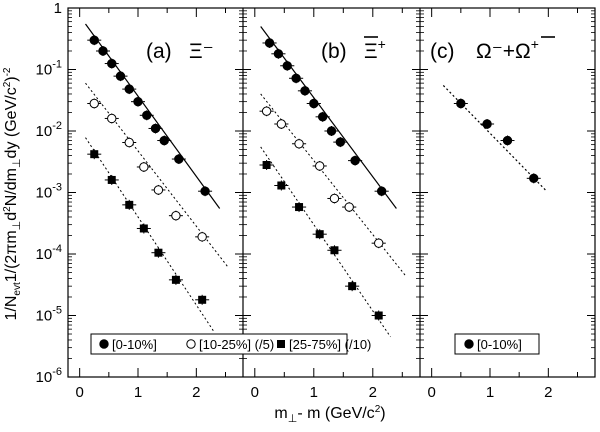 The height and width of the screenshot is (432, 600). Describe the element at coordinates (49, 192) in the screenshot. I see `y-tick-label: 10⁻³` at that location.